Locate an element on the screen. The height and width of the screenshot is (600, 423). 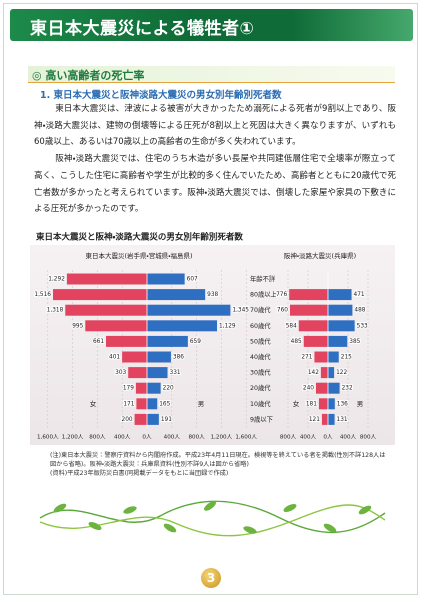
value-label: 386 is located at coordinates (178, 358).